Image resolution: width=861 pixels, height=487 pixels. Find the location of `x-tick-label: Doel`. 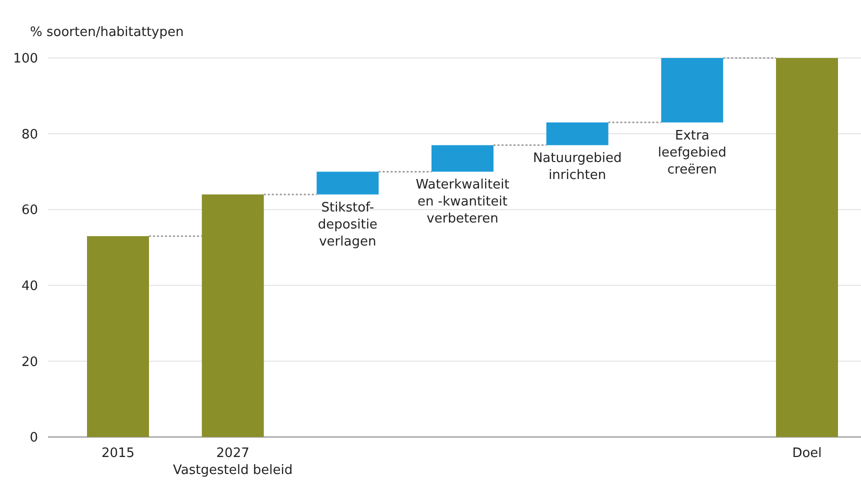

x-tick-label: Doel is located at coordinates (807, 453).